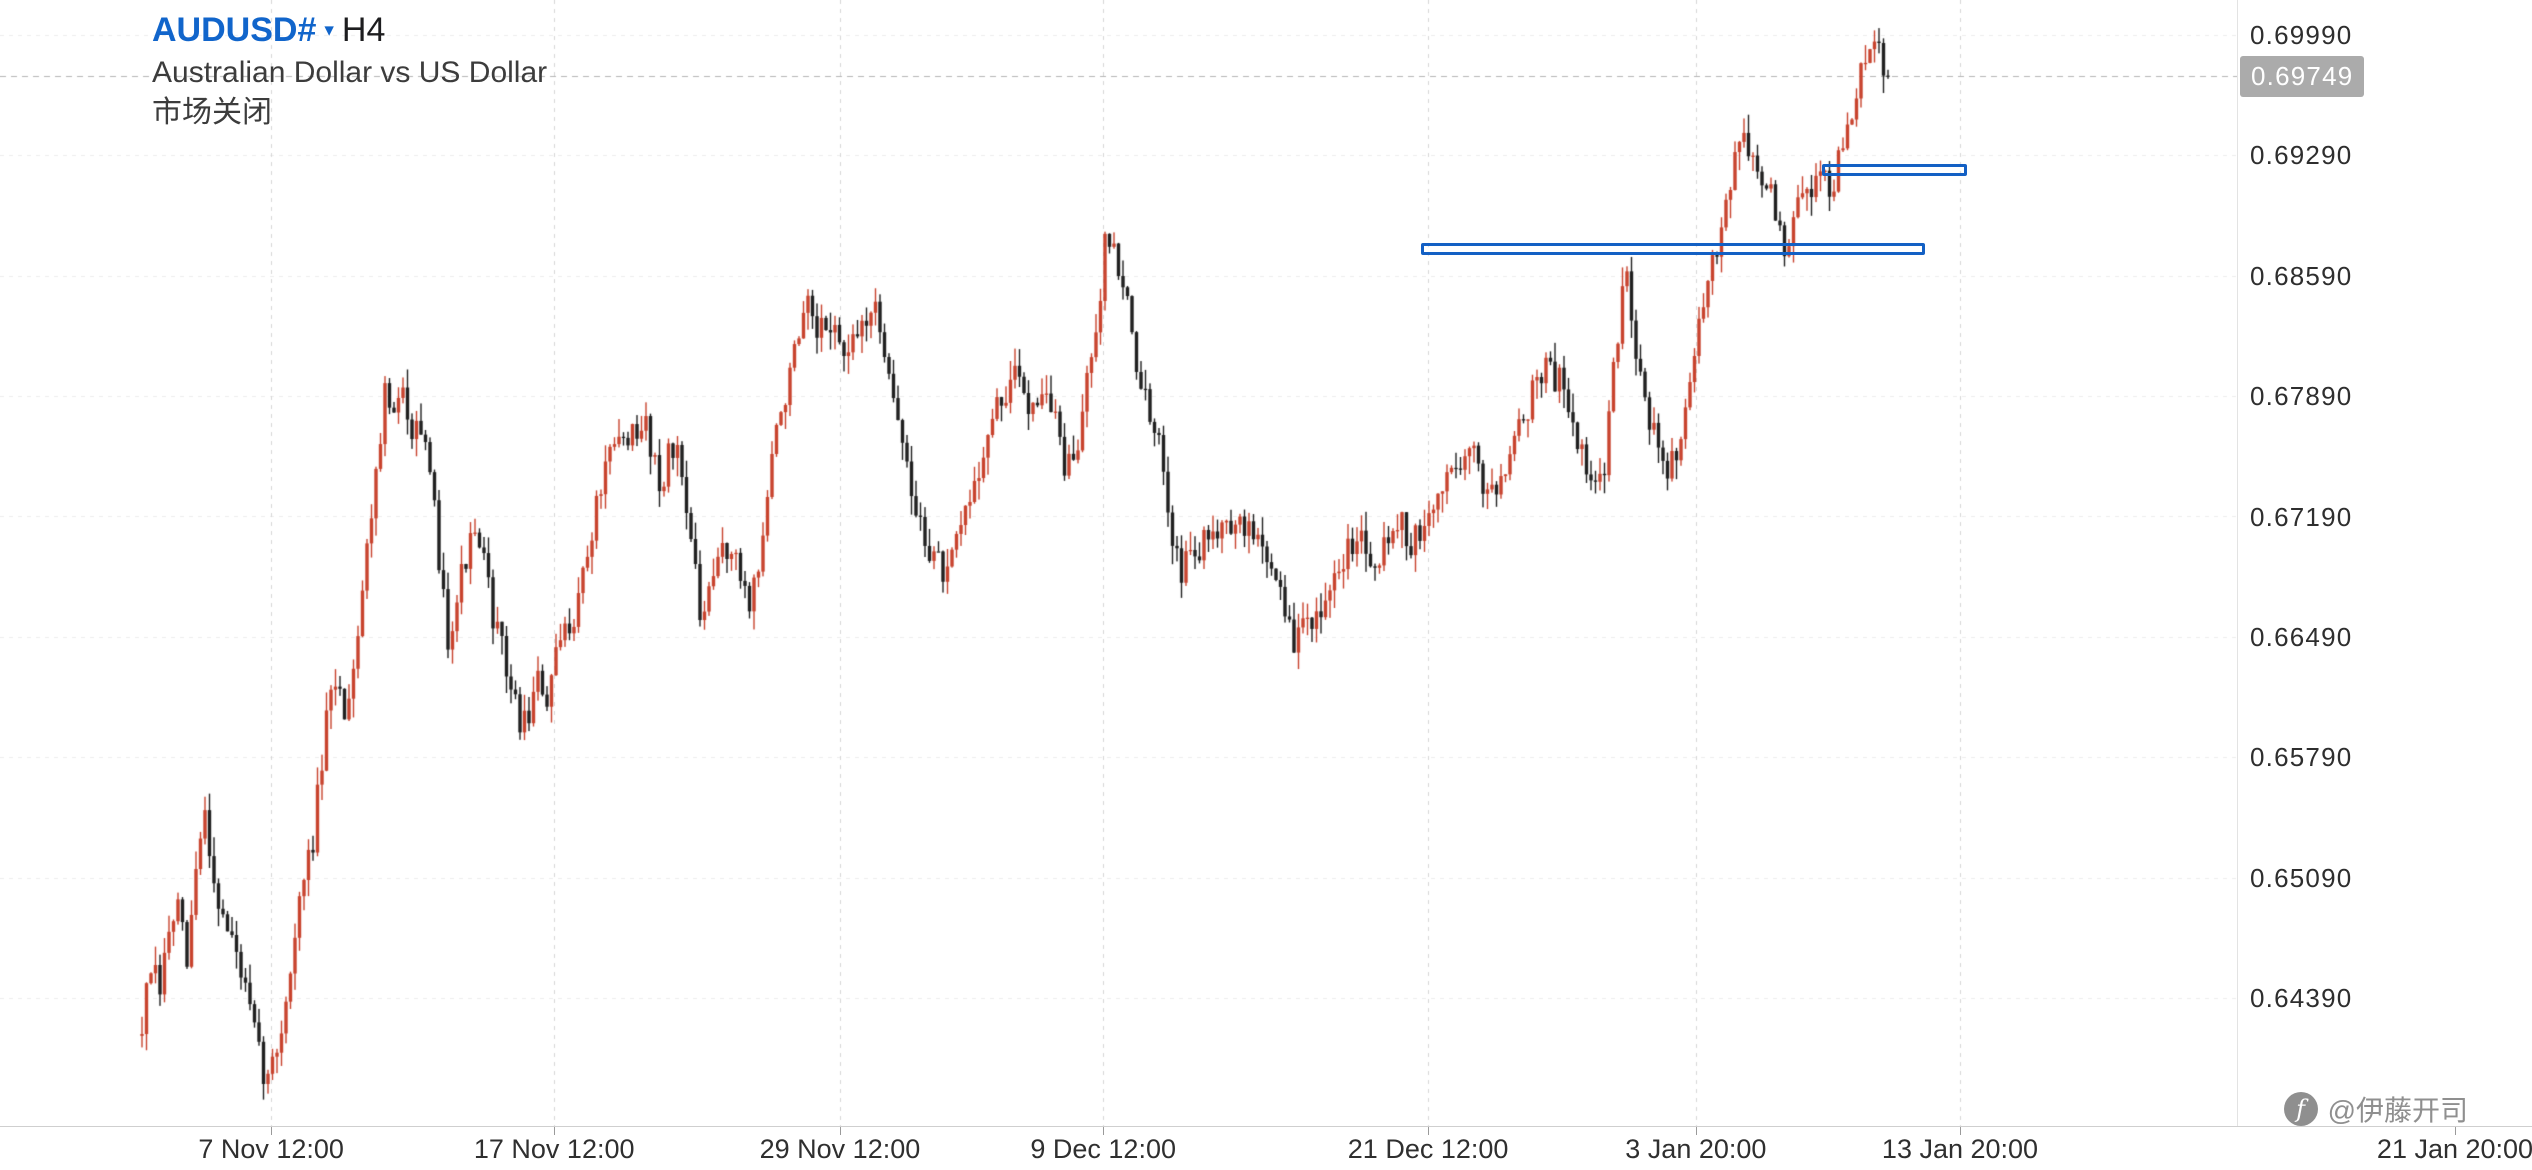  I want to click on symbol-label: AUDUSD#, so click(234, 30).